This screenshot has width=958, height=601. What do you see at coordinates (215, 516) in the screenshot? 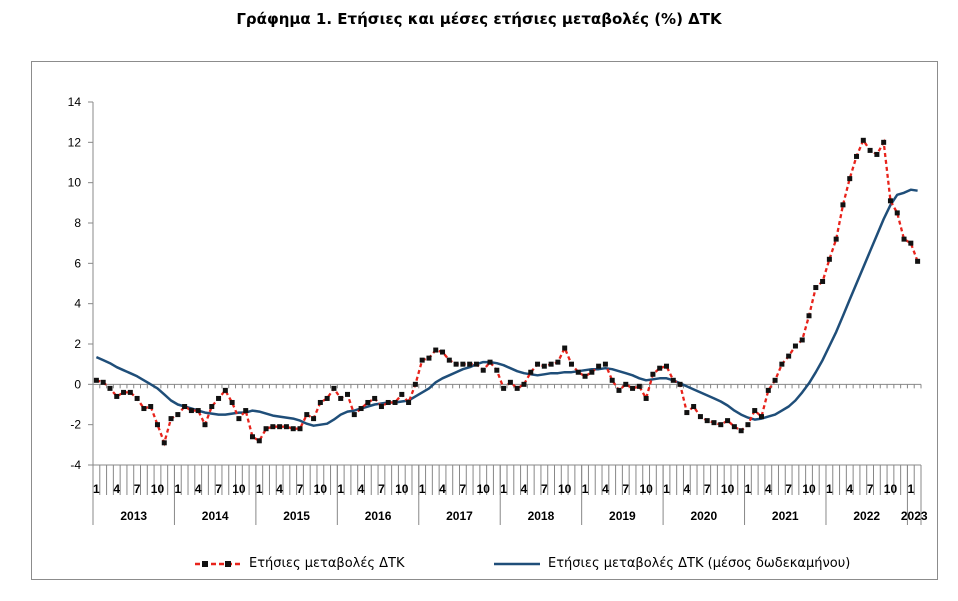
I see `year-label: 2014` at bounding box center [215, 516].